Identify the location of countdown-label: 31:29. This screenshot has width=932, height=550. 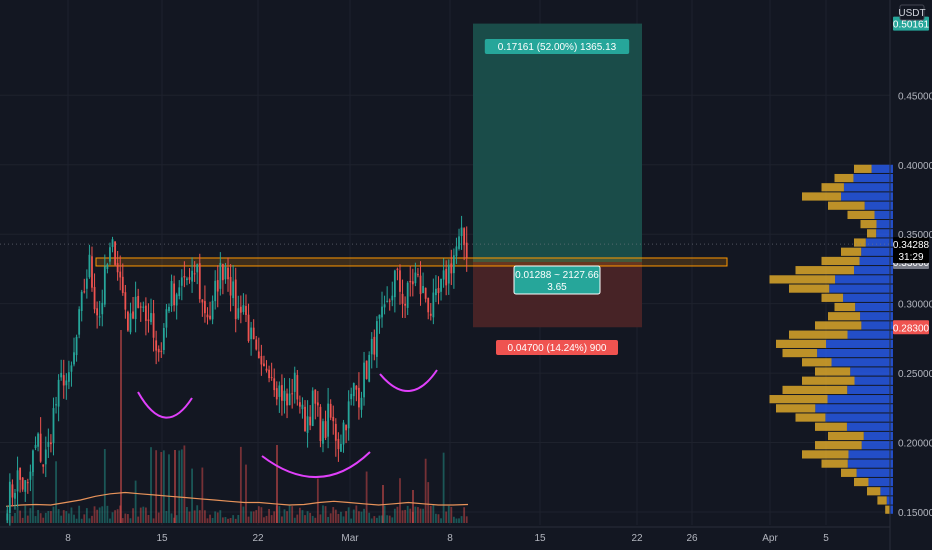
(910, 257).